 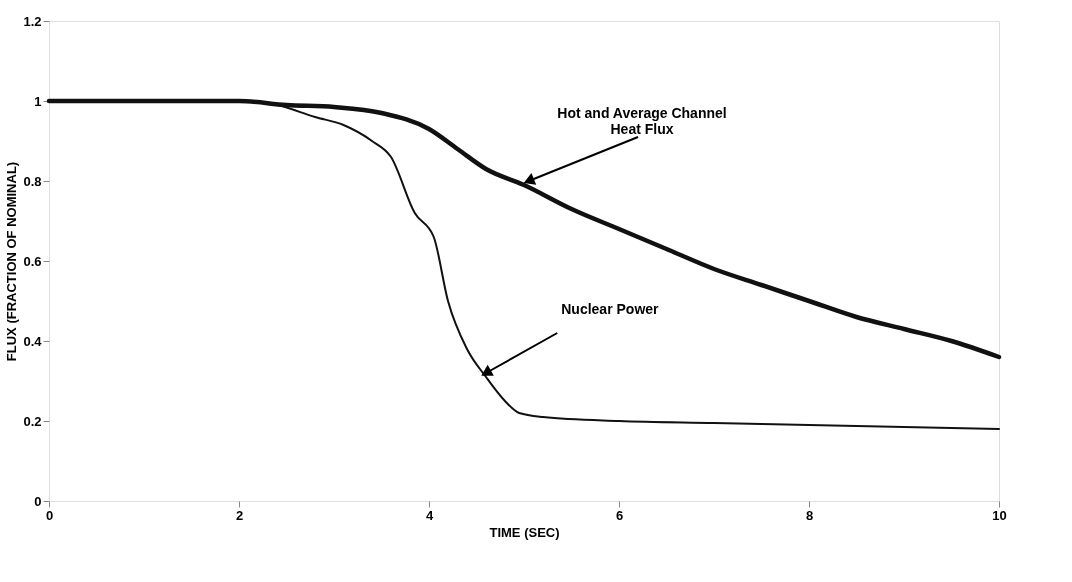 I want to click on x-tick-label: 0, so click(x=49, y=515).